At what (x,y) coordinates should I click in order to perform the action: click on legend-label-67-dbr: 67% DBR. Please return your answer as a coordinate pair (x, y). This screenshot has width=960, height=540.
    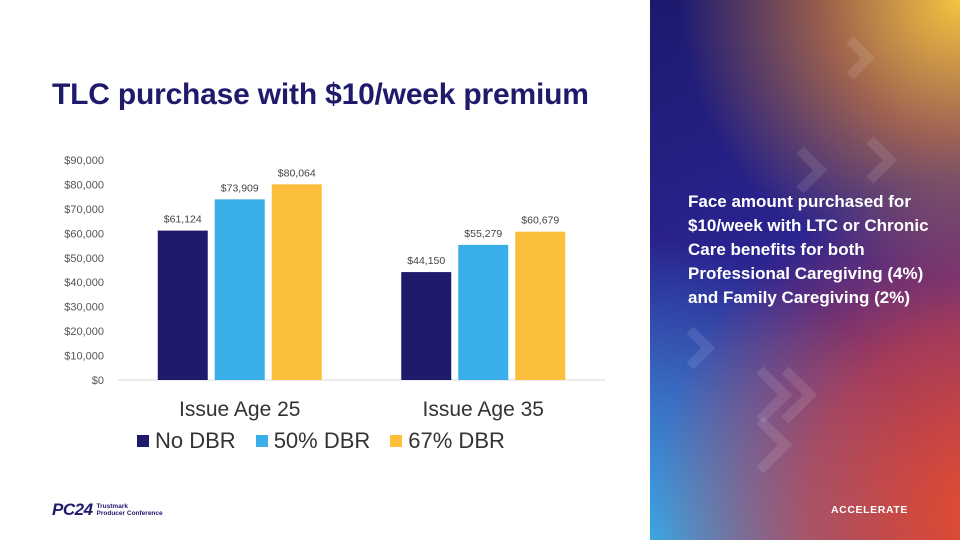
    Looking at the image, I should click on (456, 440).